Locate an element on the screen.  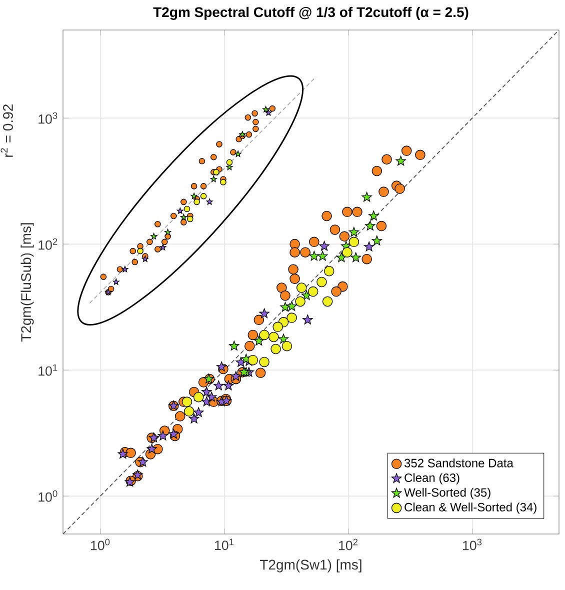
y-tick-label: 10$^{1}$ is located at coordinates (48, 370).